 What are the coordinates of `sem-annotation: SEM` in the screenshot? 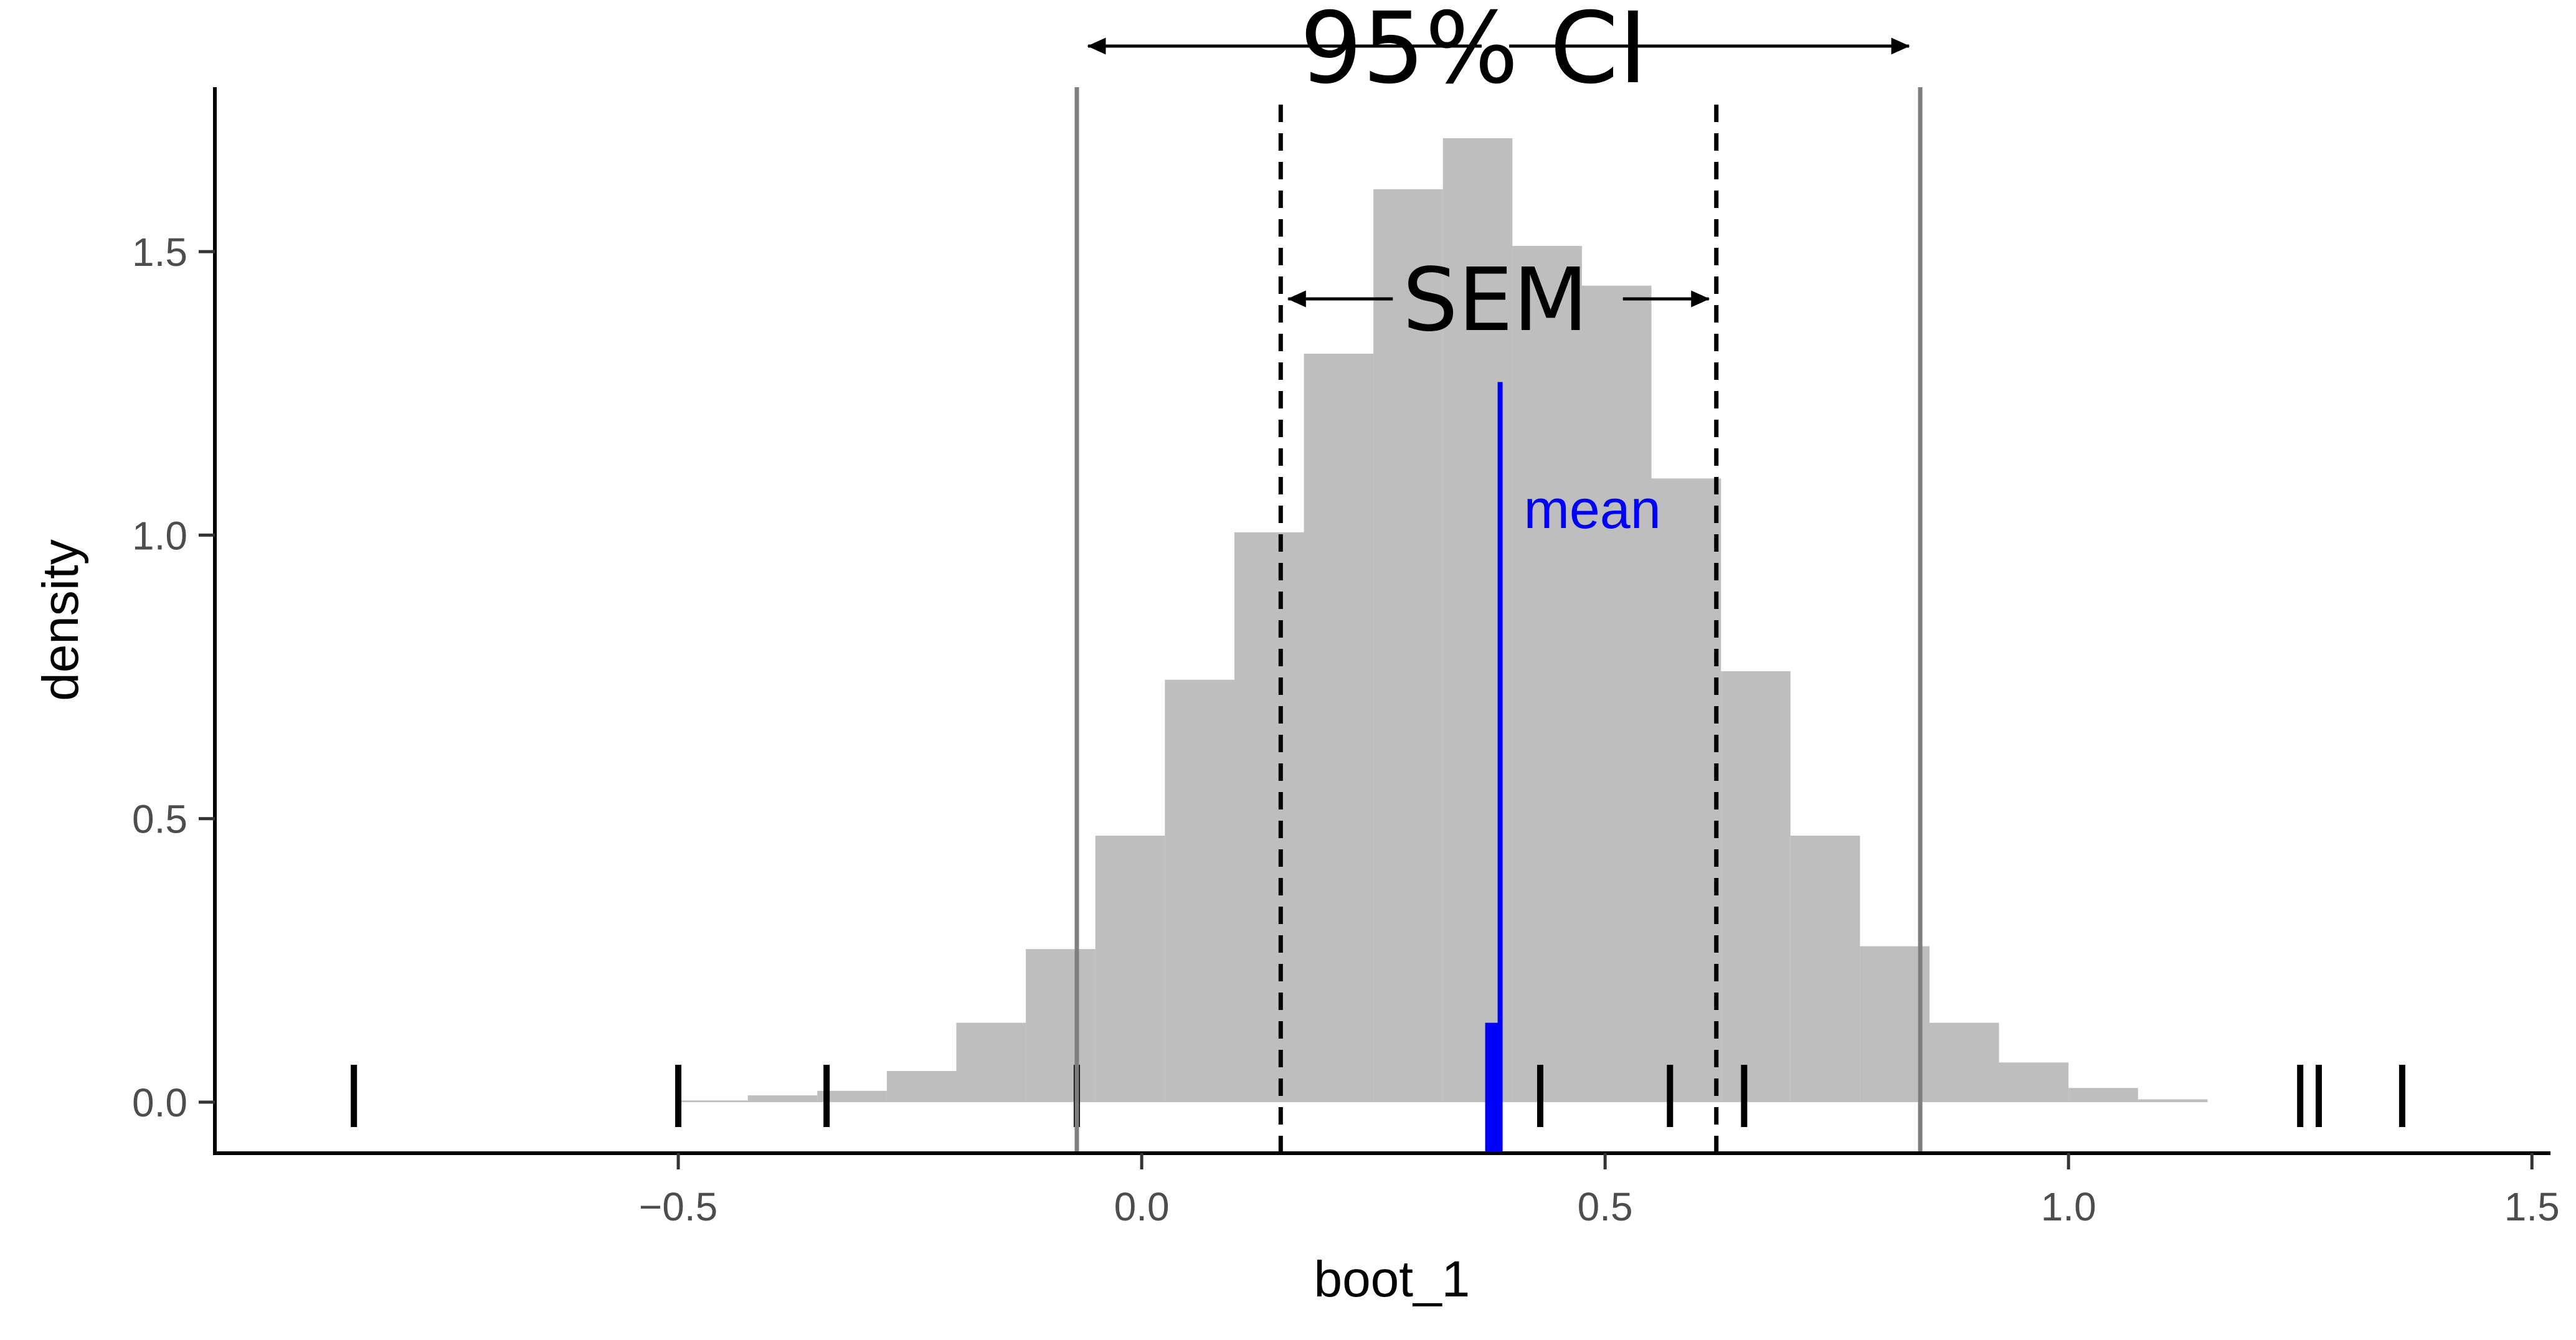 It's located at (1498, 300).